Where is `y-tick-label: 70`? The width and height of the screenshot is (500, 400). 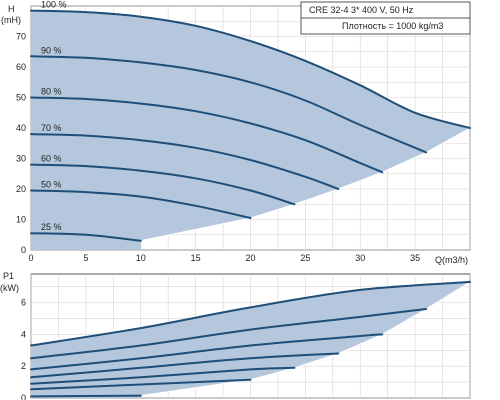 y-tick-label: 70 is located at coordinates (21, 37).